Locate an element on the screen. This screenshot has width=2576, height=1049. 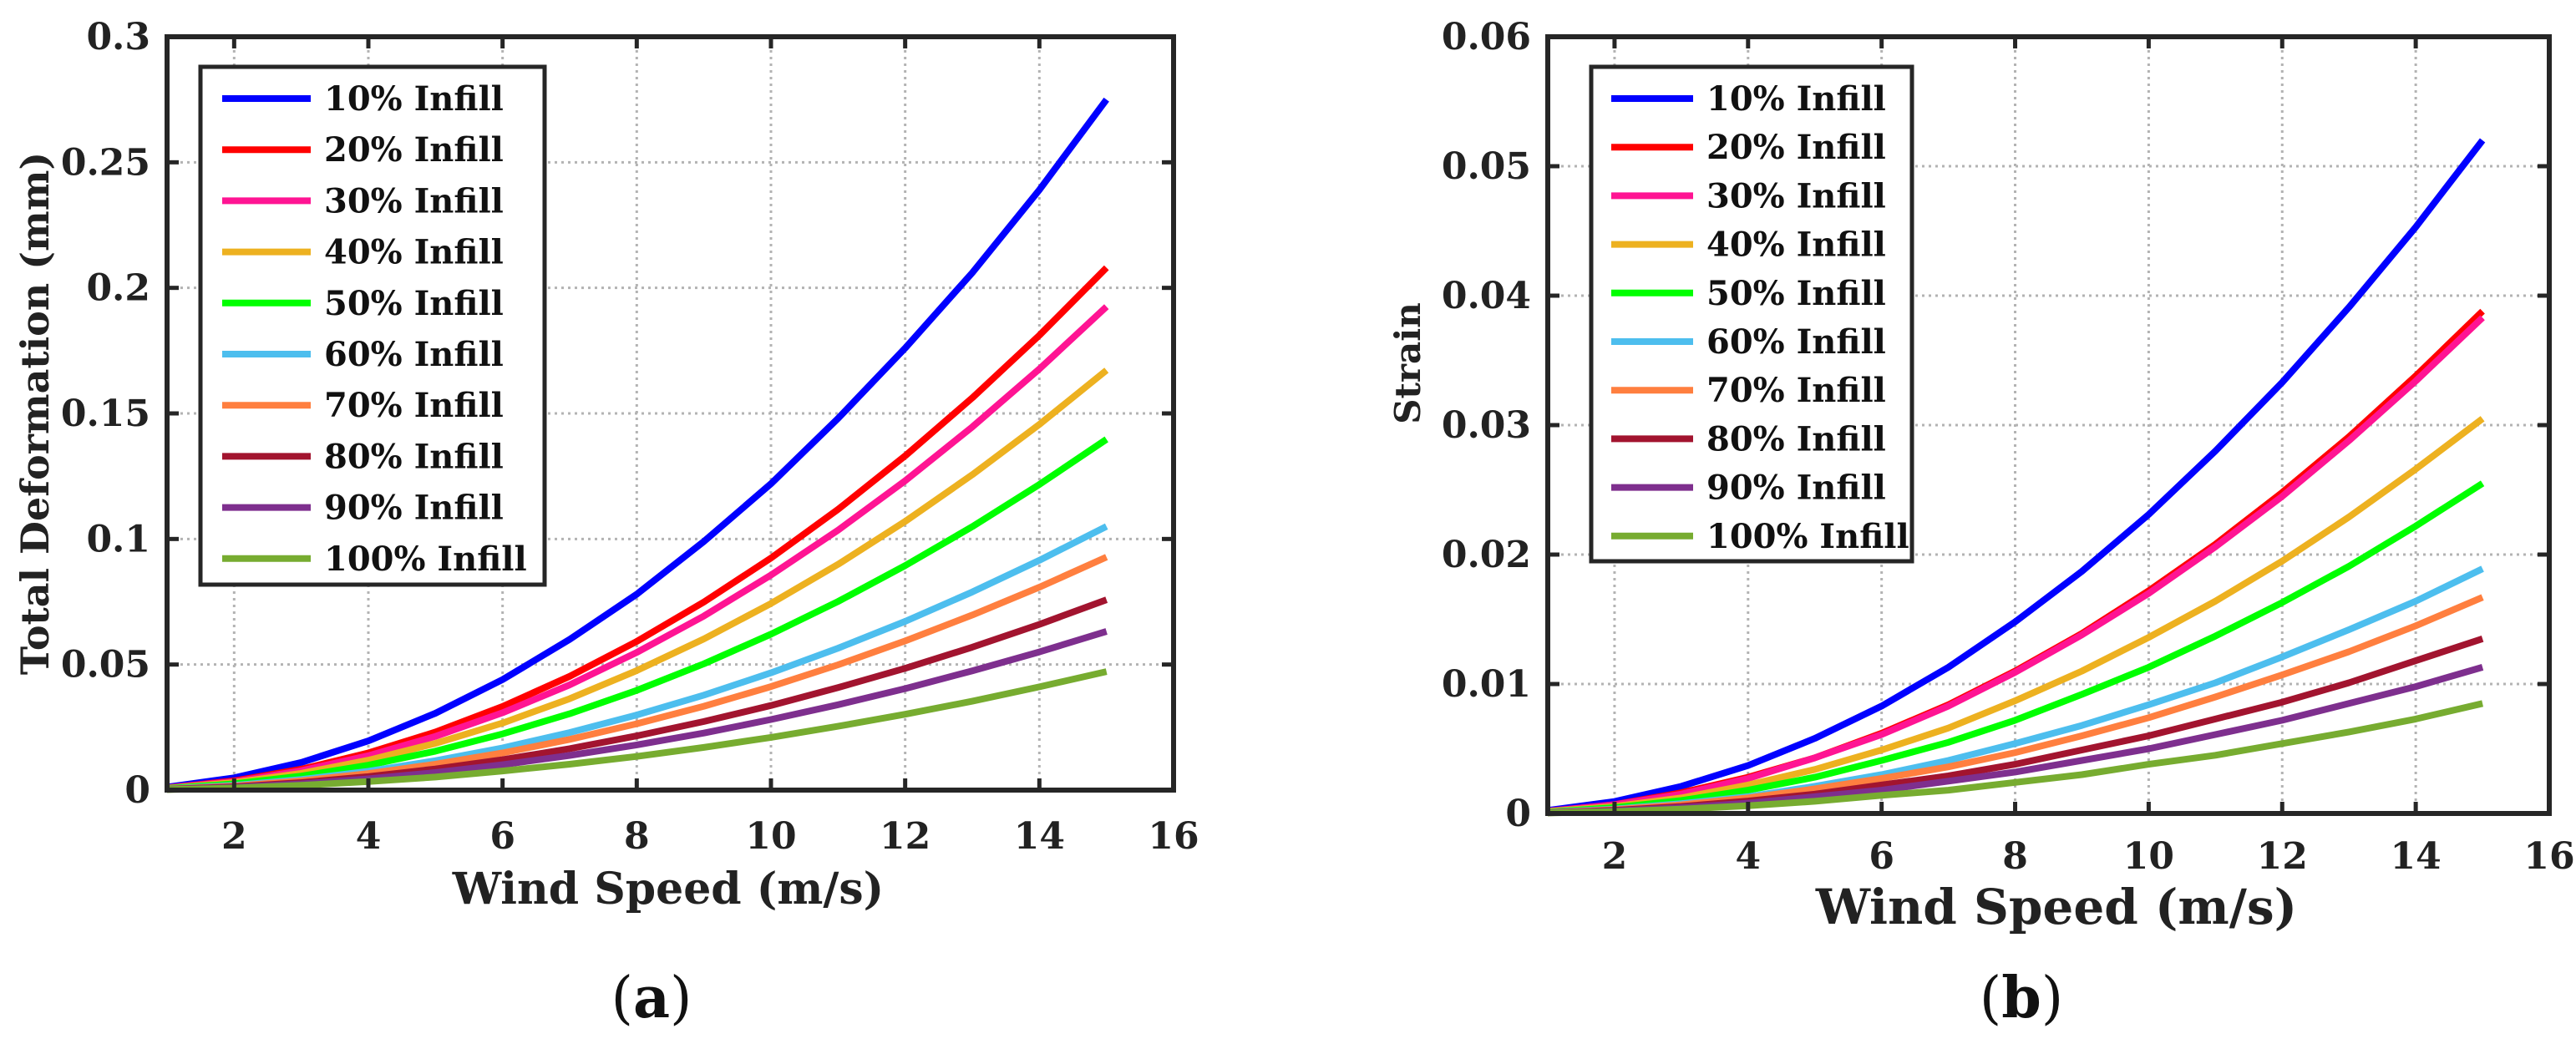
y-tick-label: 0.15 is located at coordinates (105, 414).